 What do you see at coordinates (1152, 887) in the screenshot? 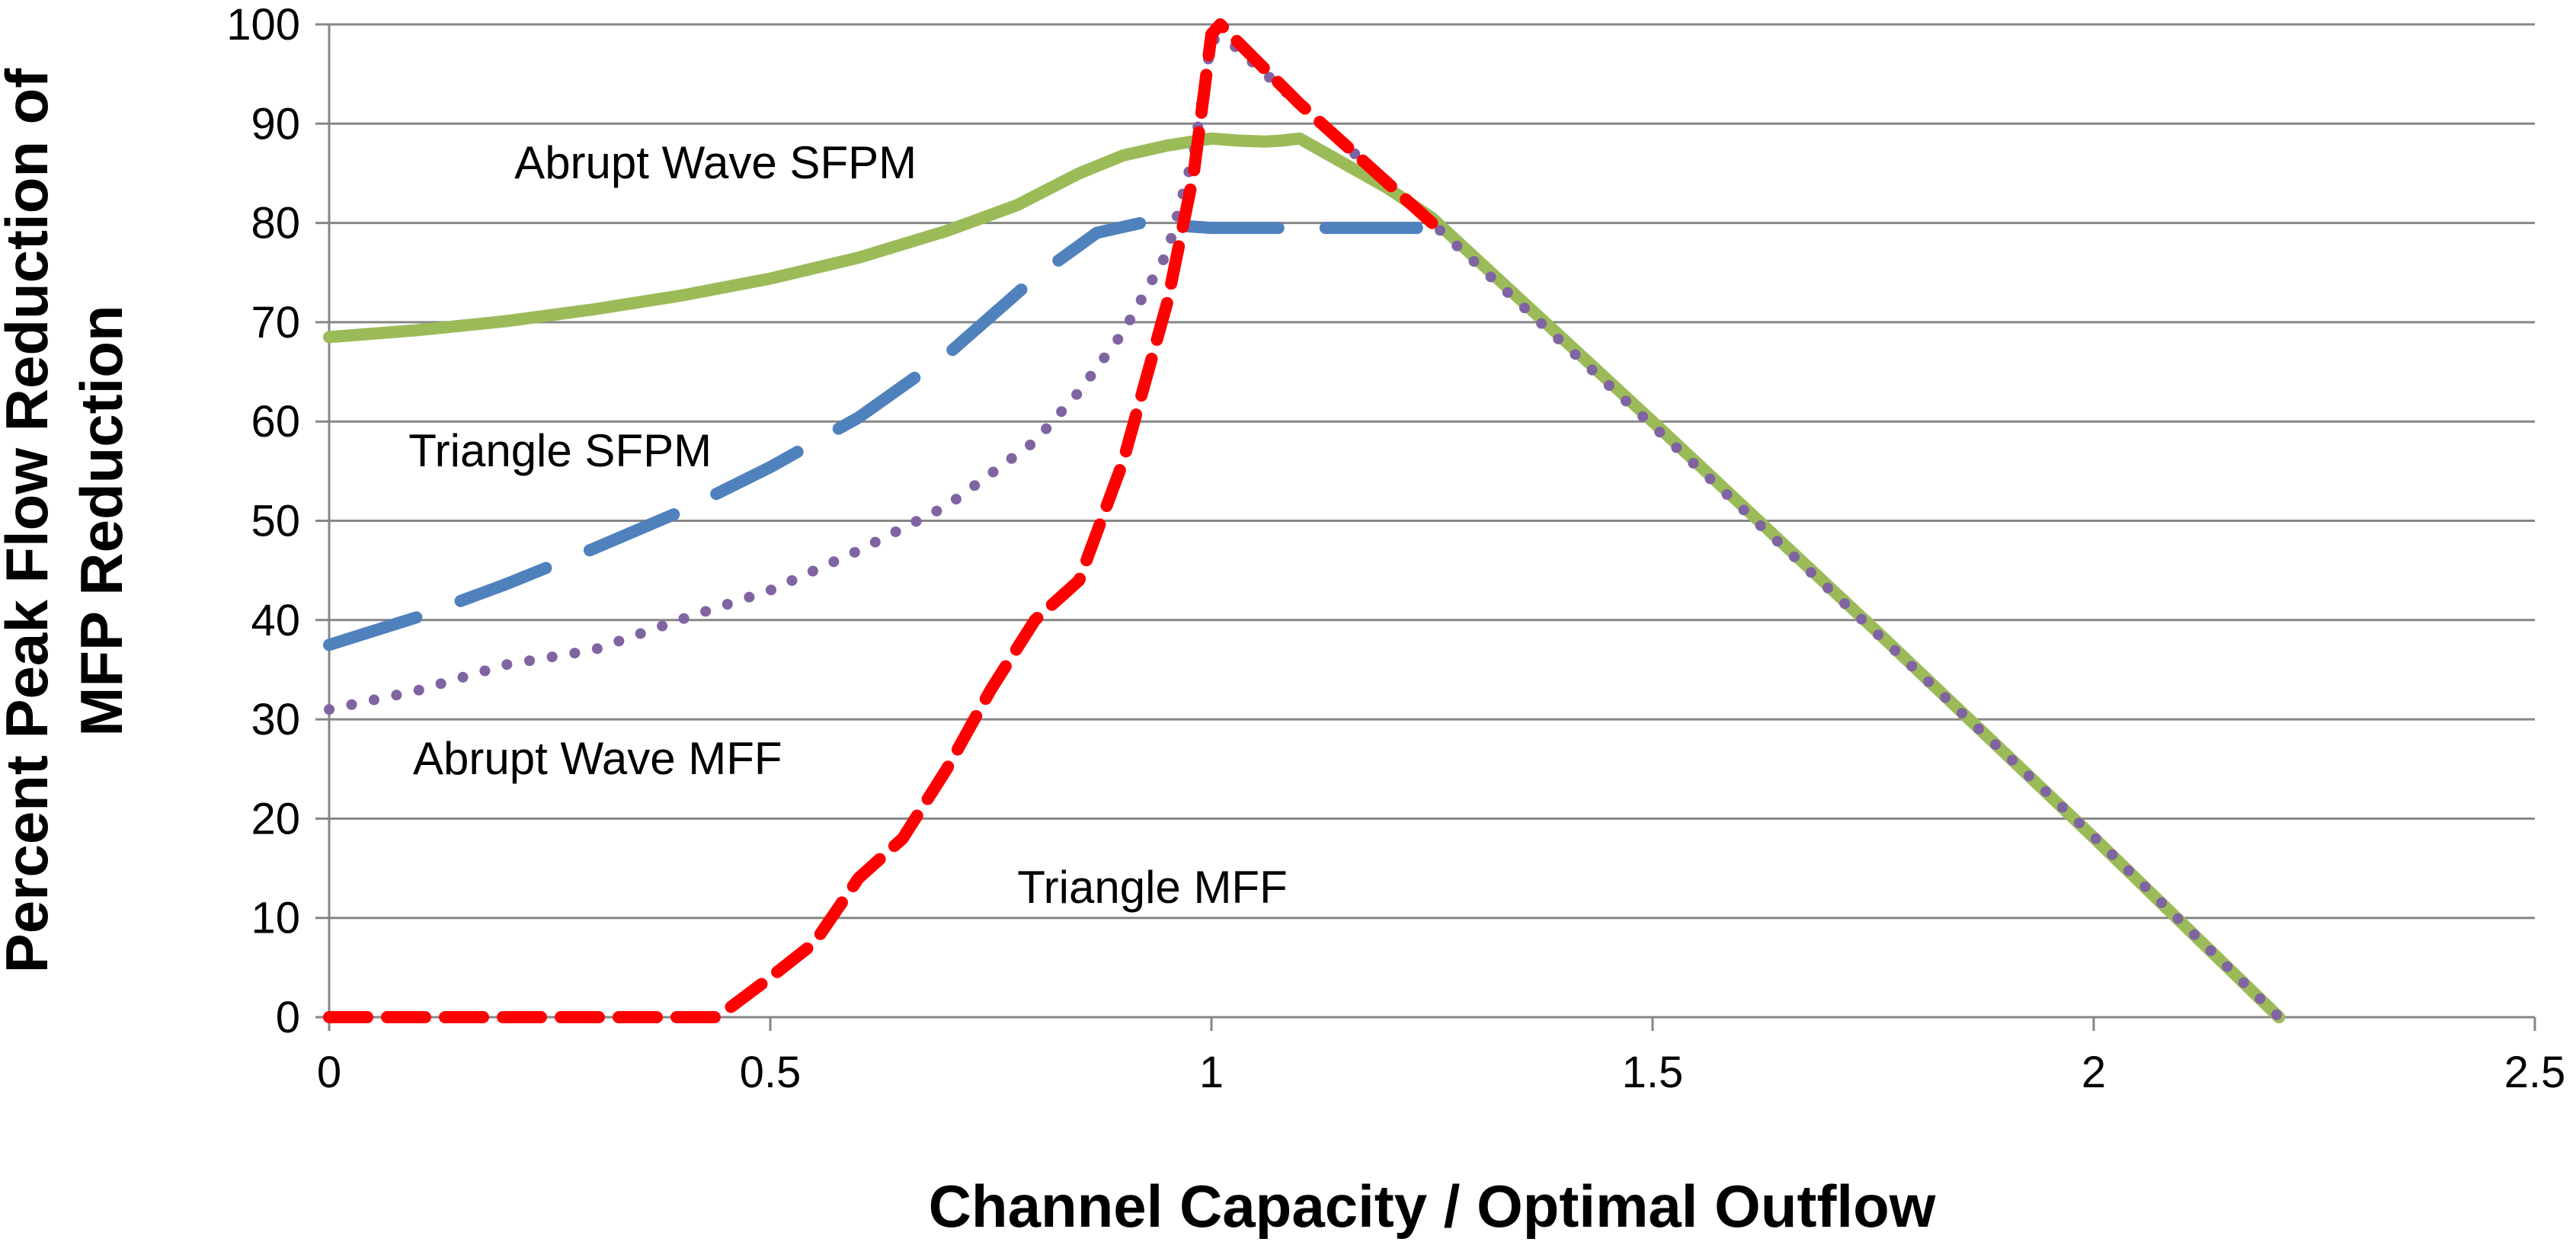
I see `series-annotation: Triangle MFF` at bounding box center [1152, 887].